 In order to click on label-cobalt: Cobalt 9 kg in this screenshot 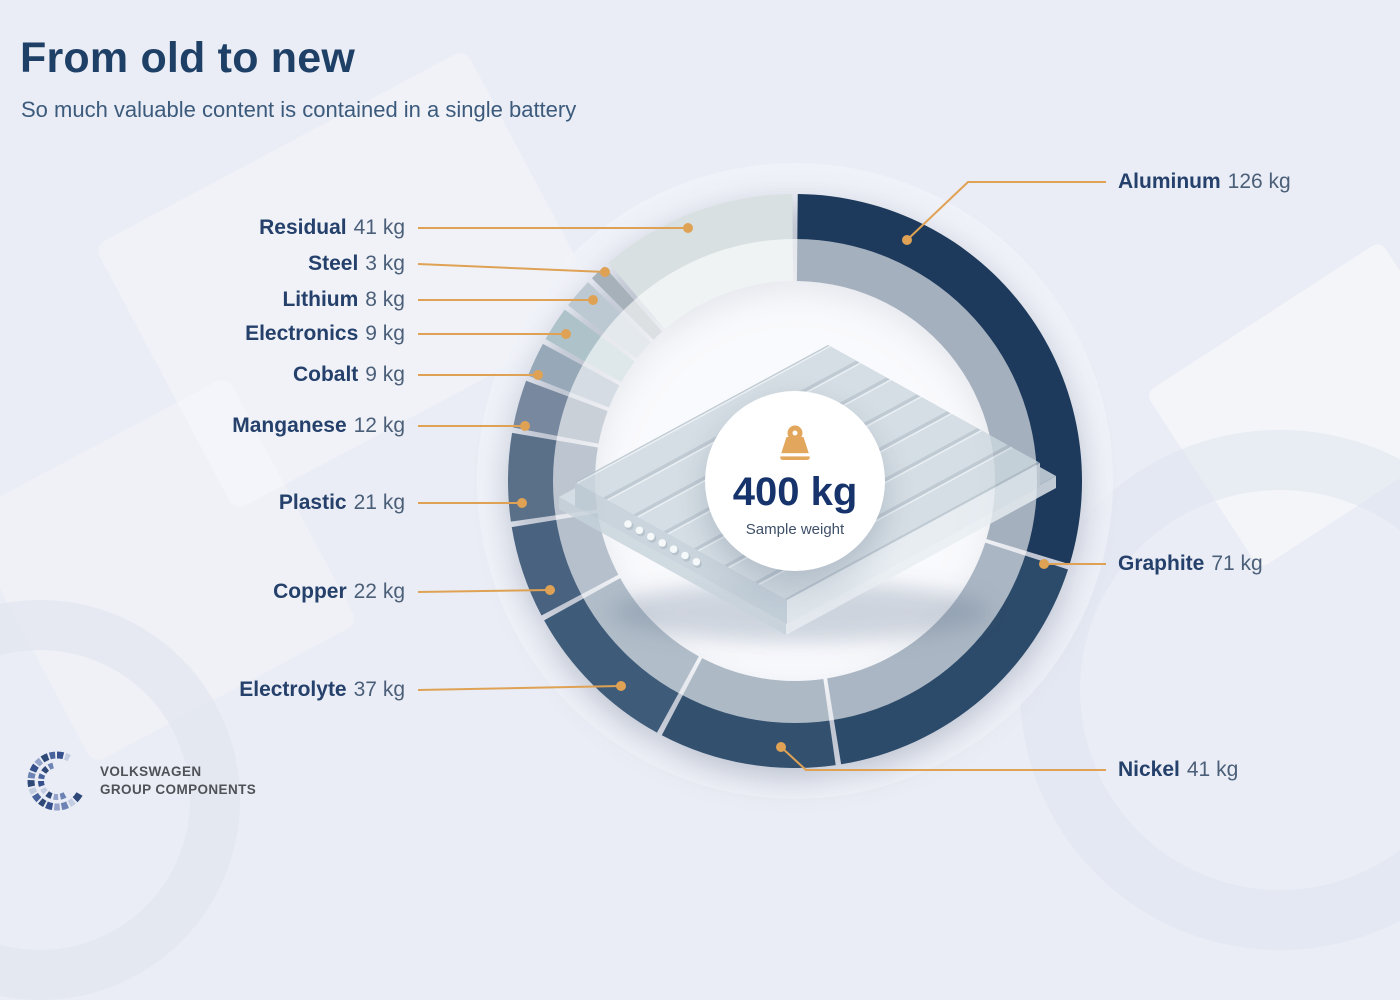, I will do `click(349, 375)`.